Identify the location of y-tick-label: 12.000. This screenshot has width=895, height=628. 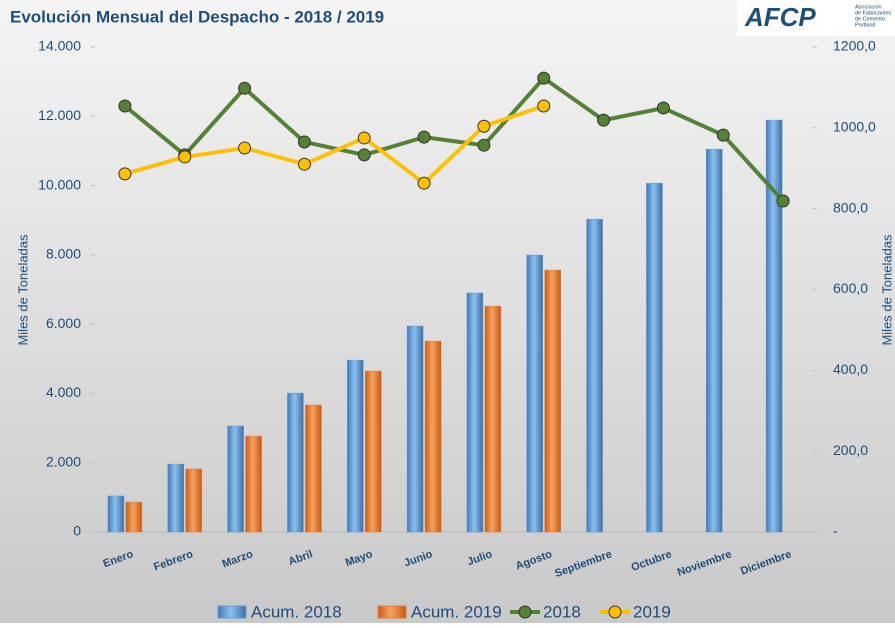
(59, 115).